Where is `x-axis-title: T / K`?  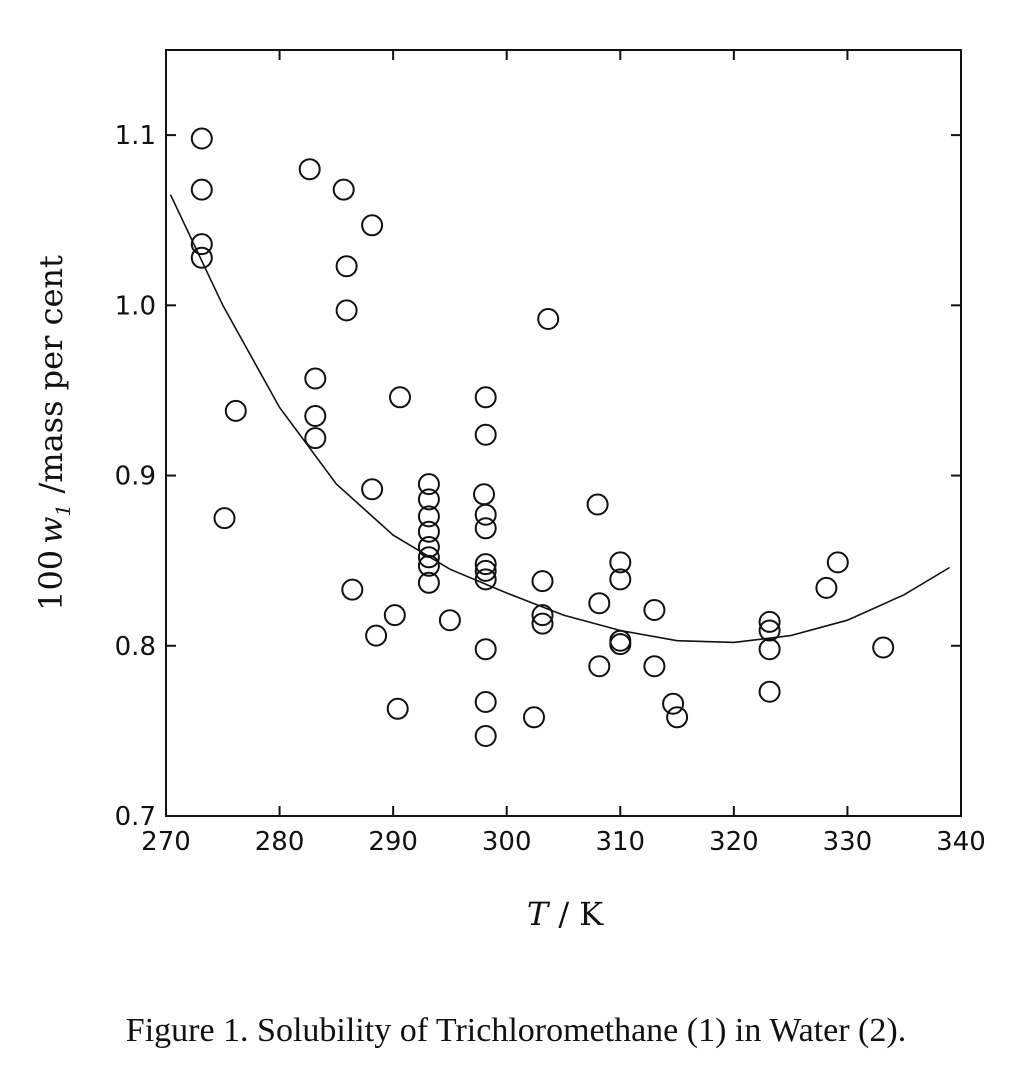 x-axis-title: T / K is located at coordinates (565, 914).